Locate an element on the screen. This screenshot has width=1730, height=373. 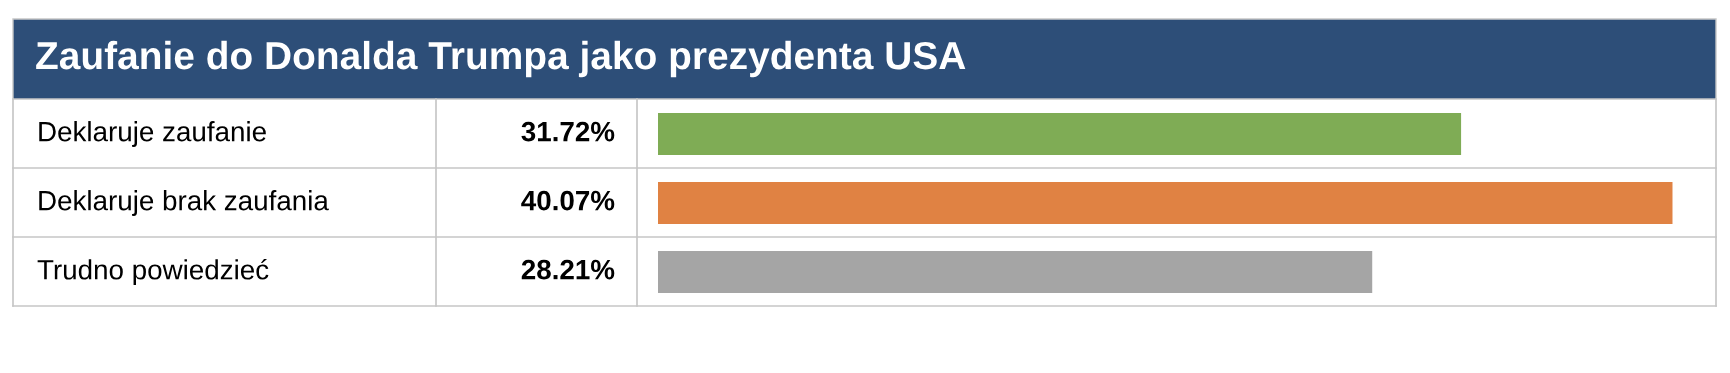
data-label: 40.07% is located at coordinates (568, 200).